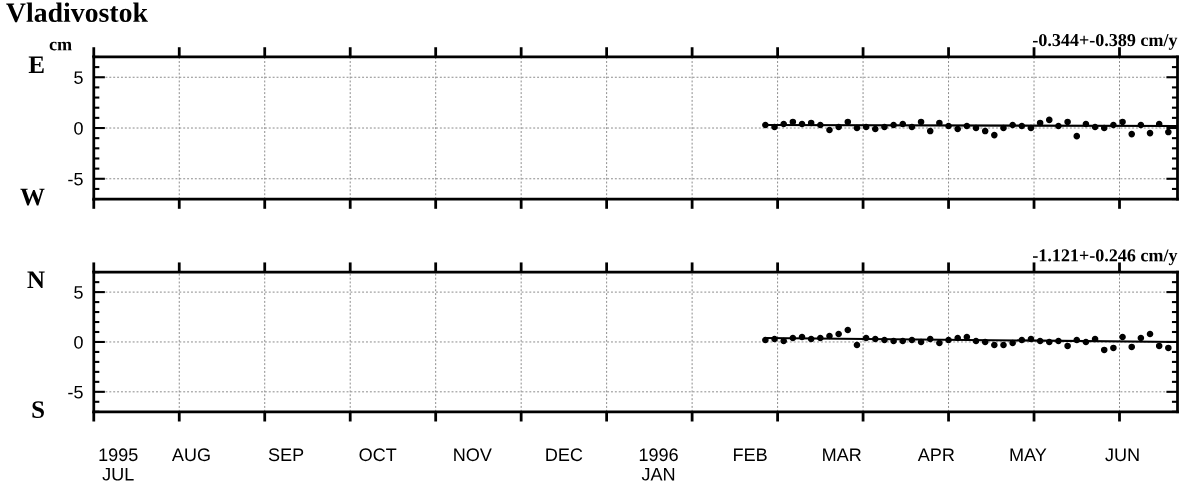 This screenshot has height=504, width=1187. I want to click on text: S, so click(38, 410).